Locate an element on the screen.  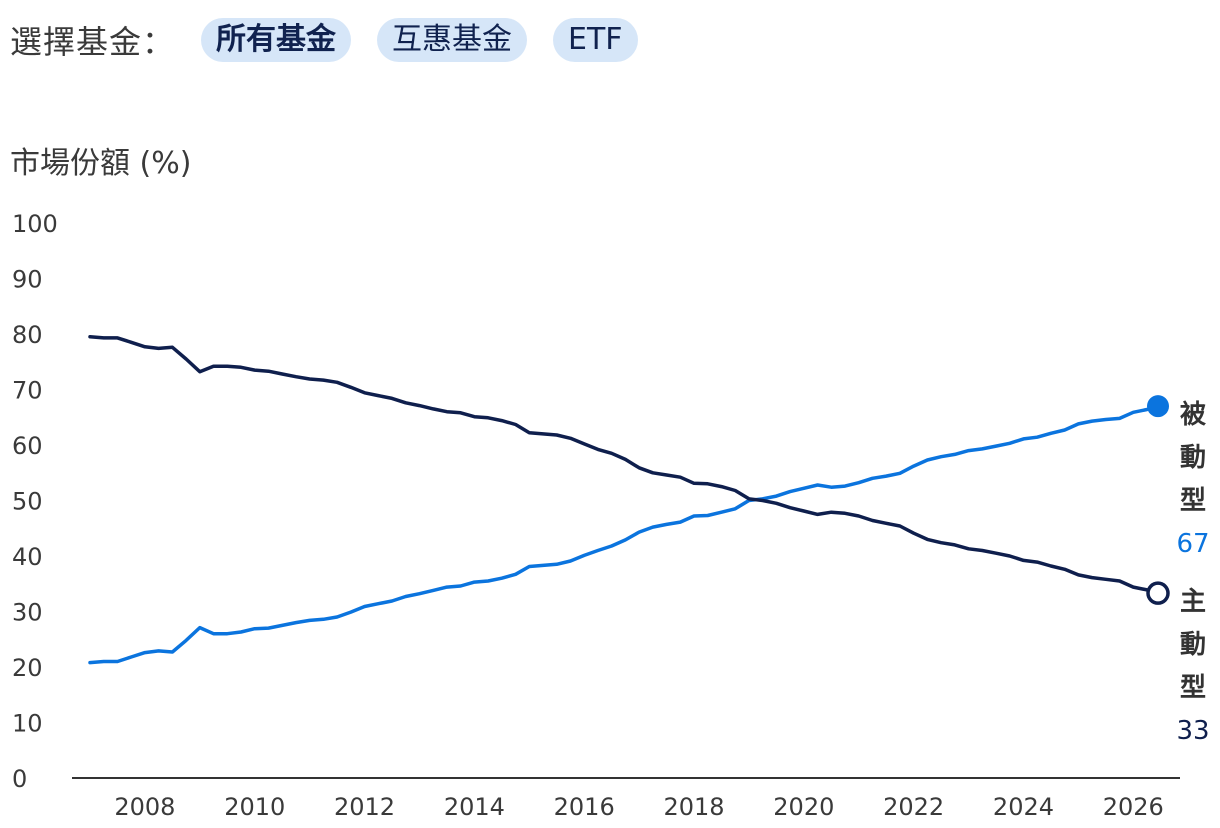
y-tick-label: 70 is located at coordinates (27, 391).